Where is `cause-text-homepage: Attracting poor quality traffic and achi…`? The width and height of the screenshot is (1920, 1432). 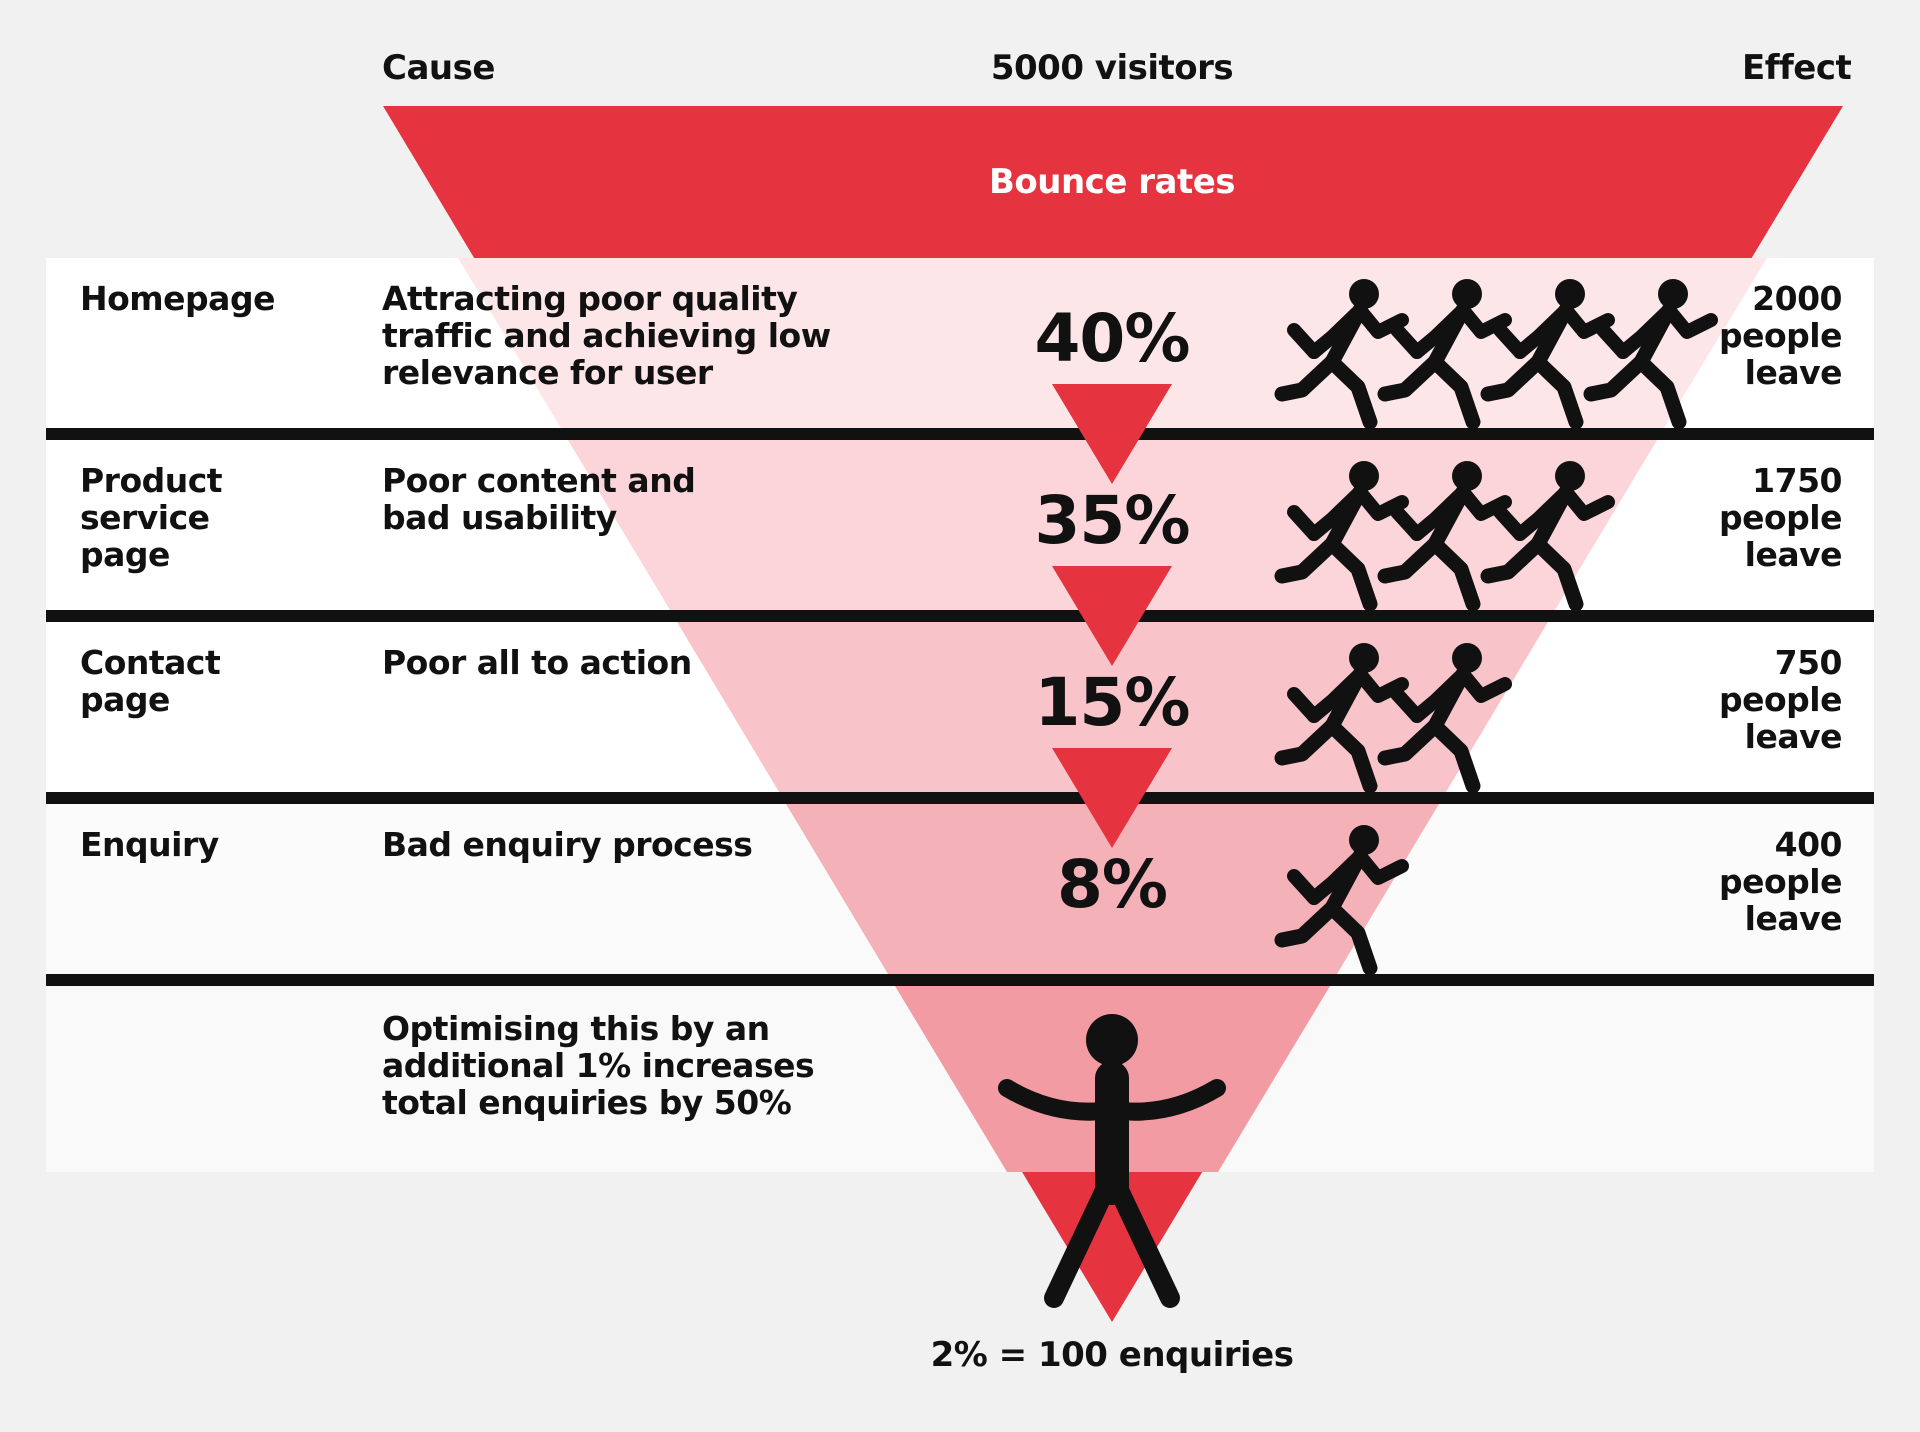 cause-text-homepage: Attracting poor quality traffic and achi… is located at coordinates (606, 335).